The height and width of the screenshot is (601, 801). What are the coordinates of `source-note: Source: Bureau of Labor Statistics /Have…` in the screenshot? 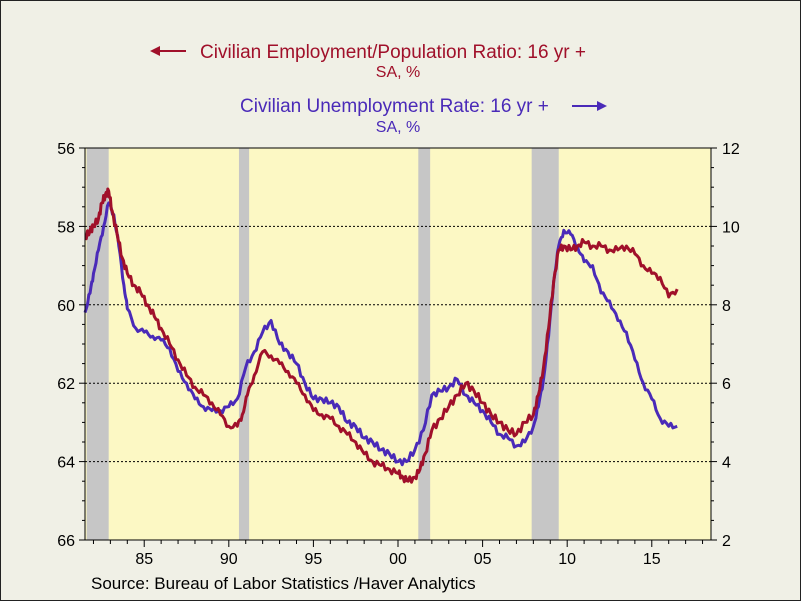 It's located at (283, 583).